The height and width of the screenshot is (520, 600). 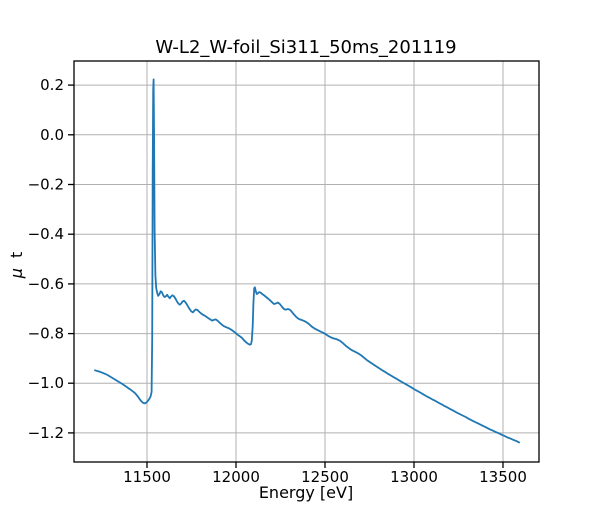 I want to click on x-tick-label: 13500, so click(x=503, y=477).